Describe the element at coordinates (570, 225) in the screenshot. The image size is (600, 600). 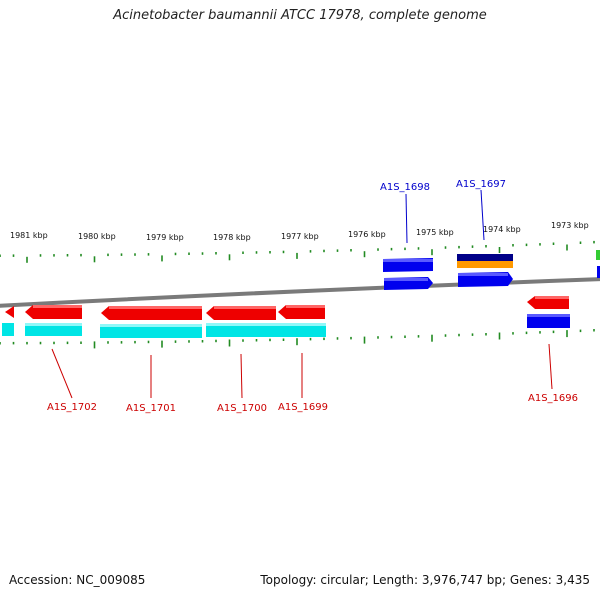
I see `scale-label-1973: 1973 kbp` at that location.